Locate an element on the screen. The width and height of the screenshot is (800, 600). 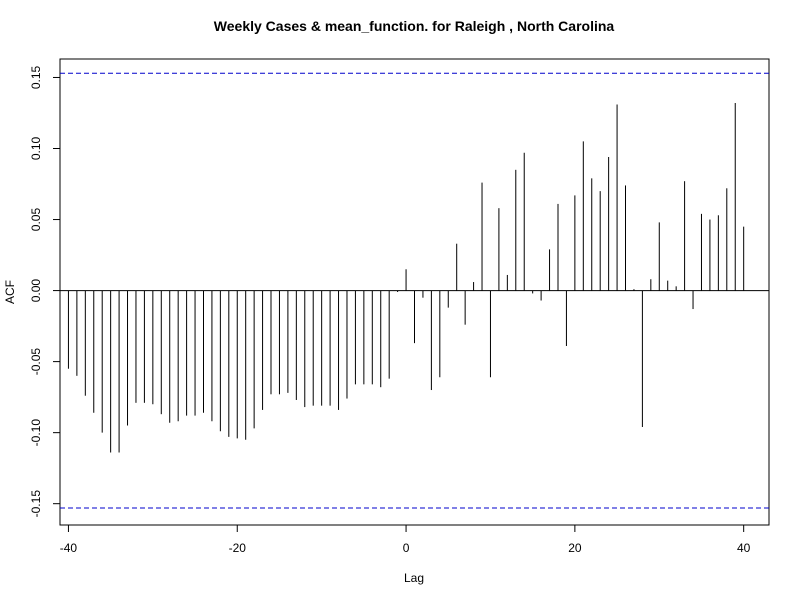
x-axis-label: Lag is located at coordinates (414, 578).